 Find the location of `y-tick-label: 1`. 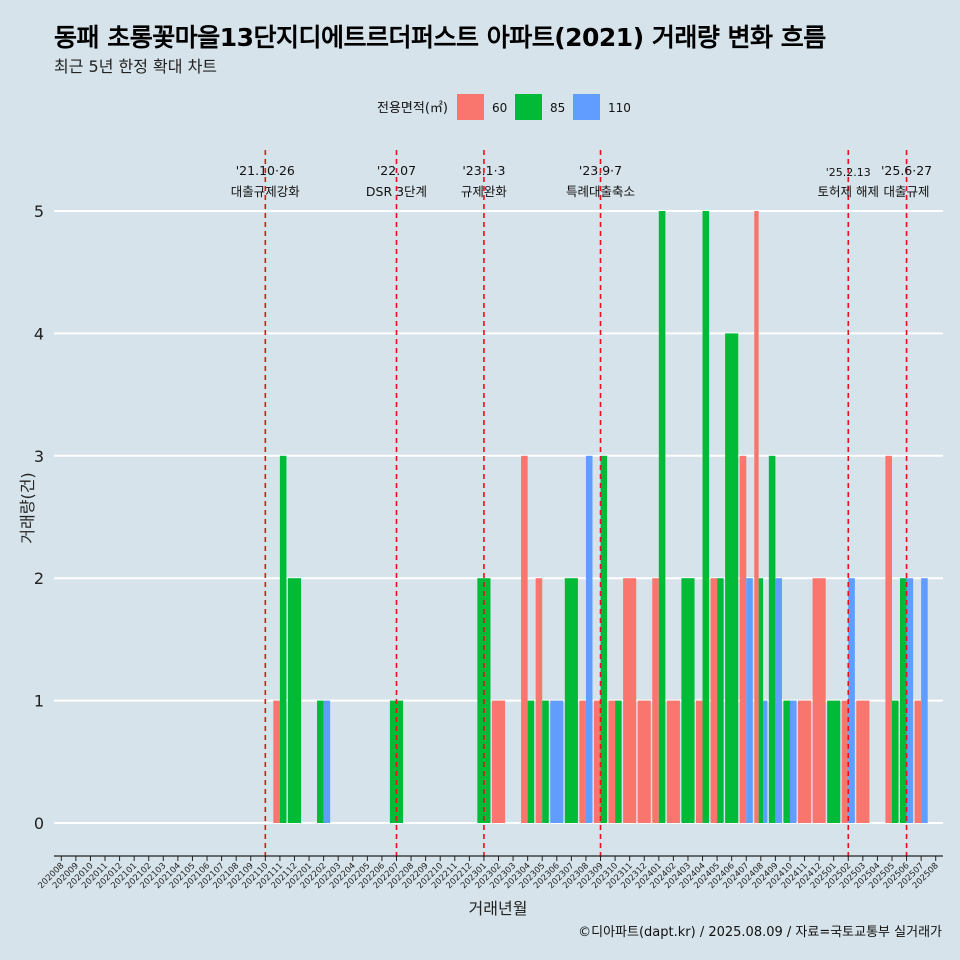

y-tick-label: 1 is located at coordinates (39, 701).